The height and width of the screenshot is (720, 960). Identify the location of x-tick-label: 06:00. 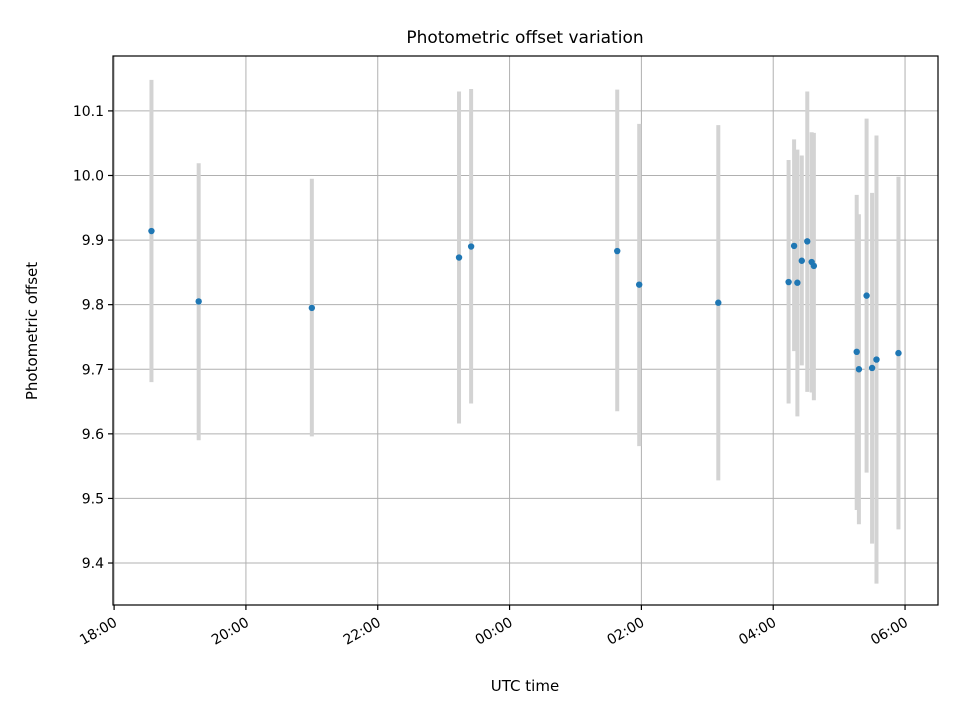
(889, 632).